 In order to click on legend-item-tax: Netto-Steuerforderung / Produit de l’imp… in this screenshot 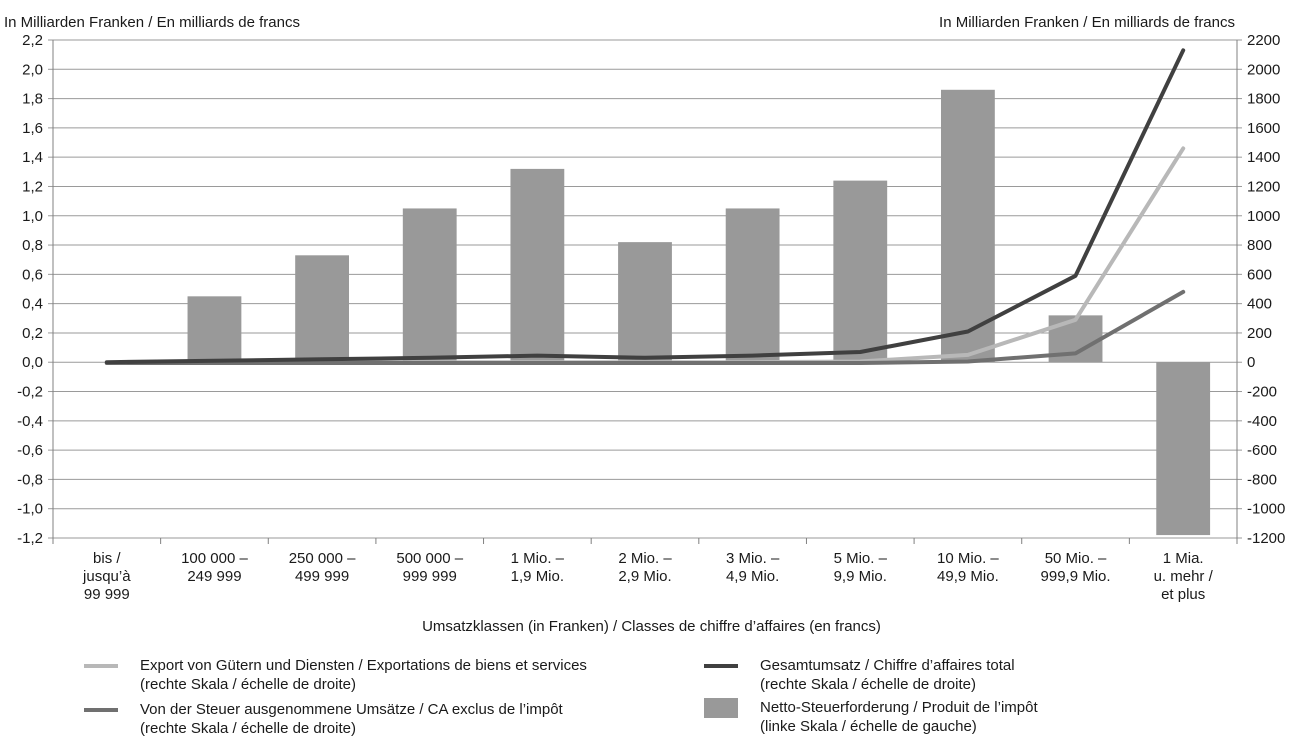, I will do `click(871, 717)`.